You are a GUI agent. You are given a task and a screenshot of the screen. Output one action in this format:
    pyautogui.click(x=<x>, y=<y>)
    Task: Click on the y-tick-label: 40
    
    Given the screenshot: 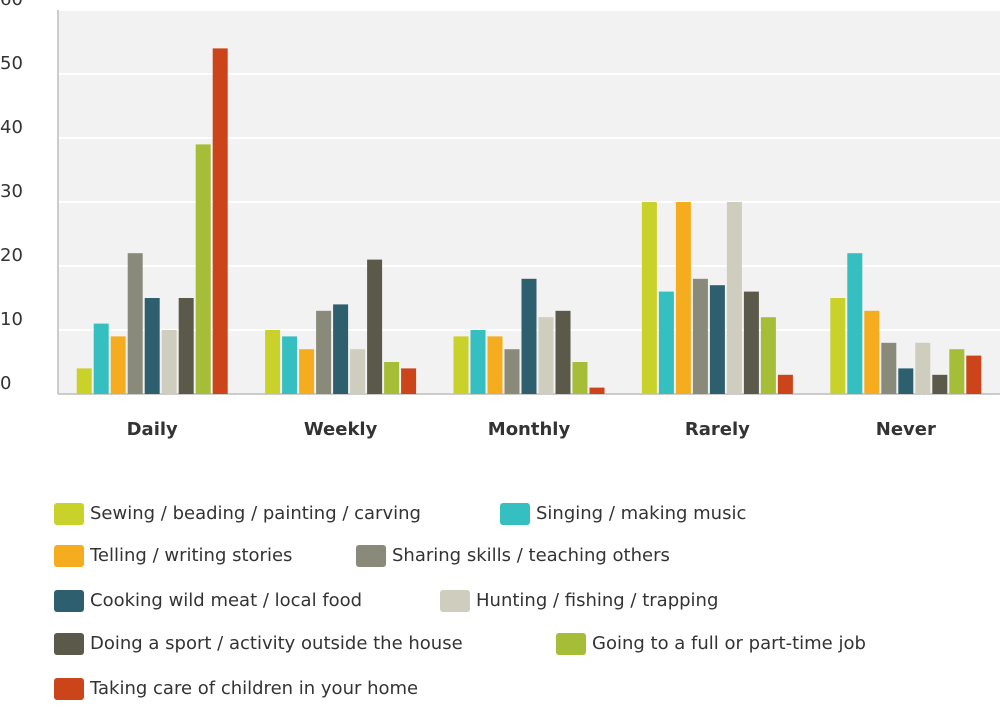 What is the action you would take?
    pyautogui.click(x=11, y=127)
    